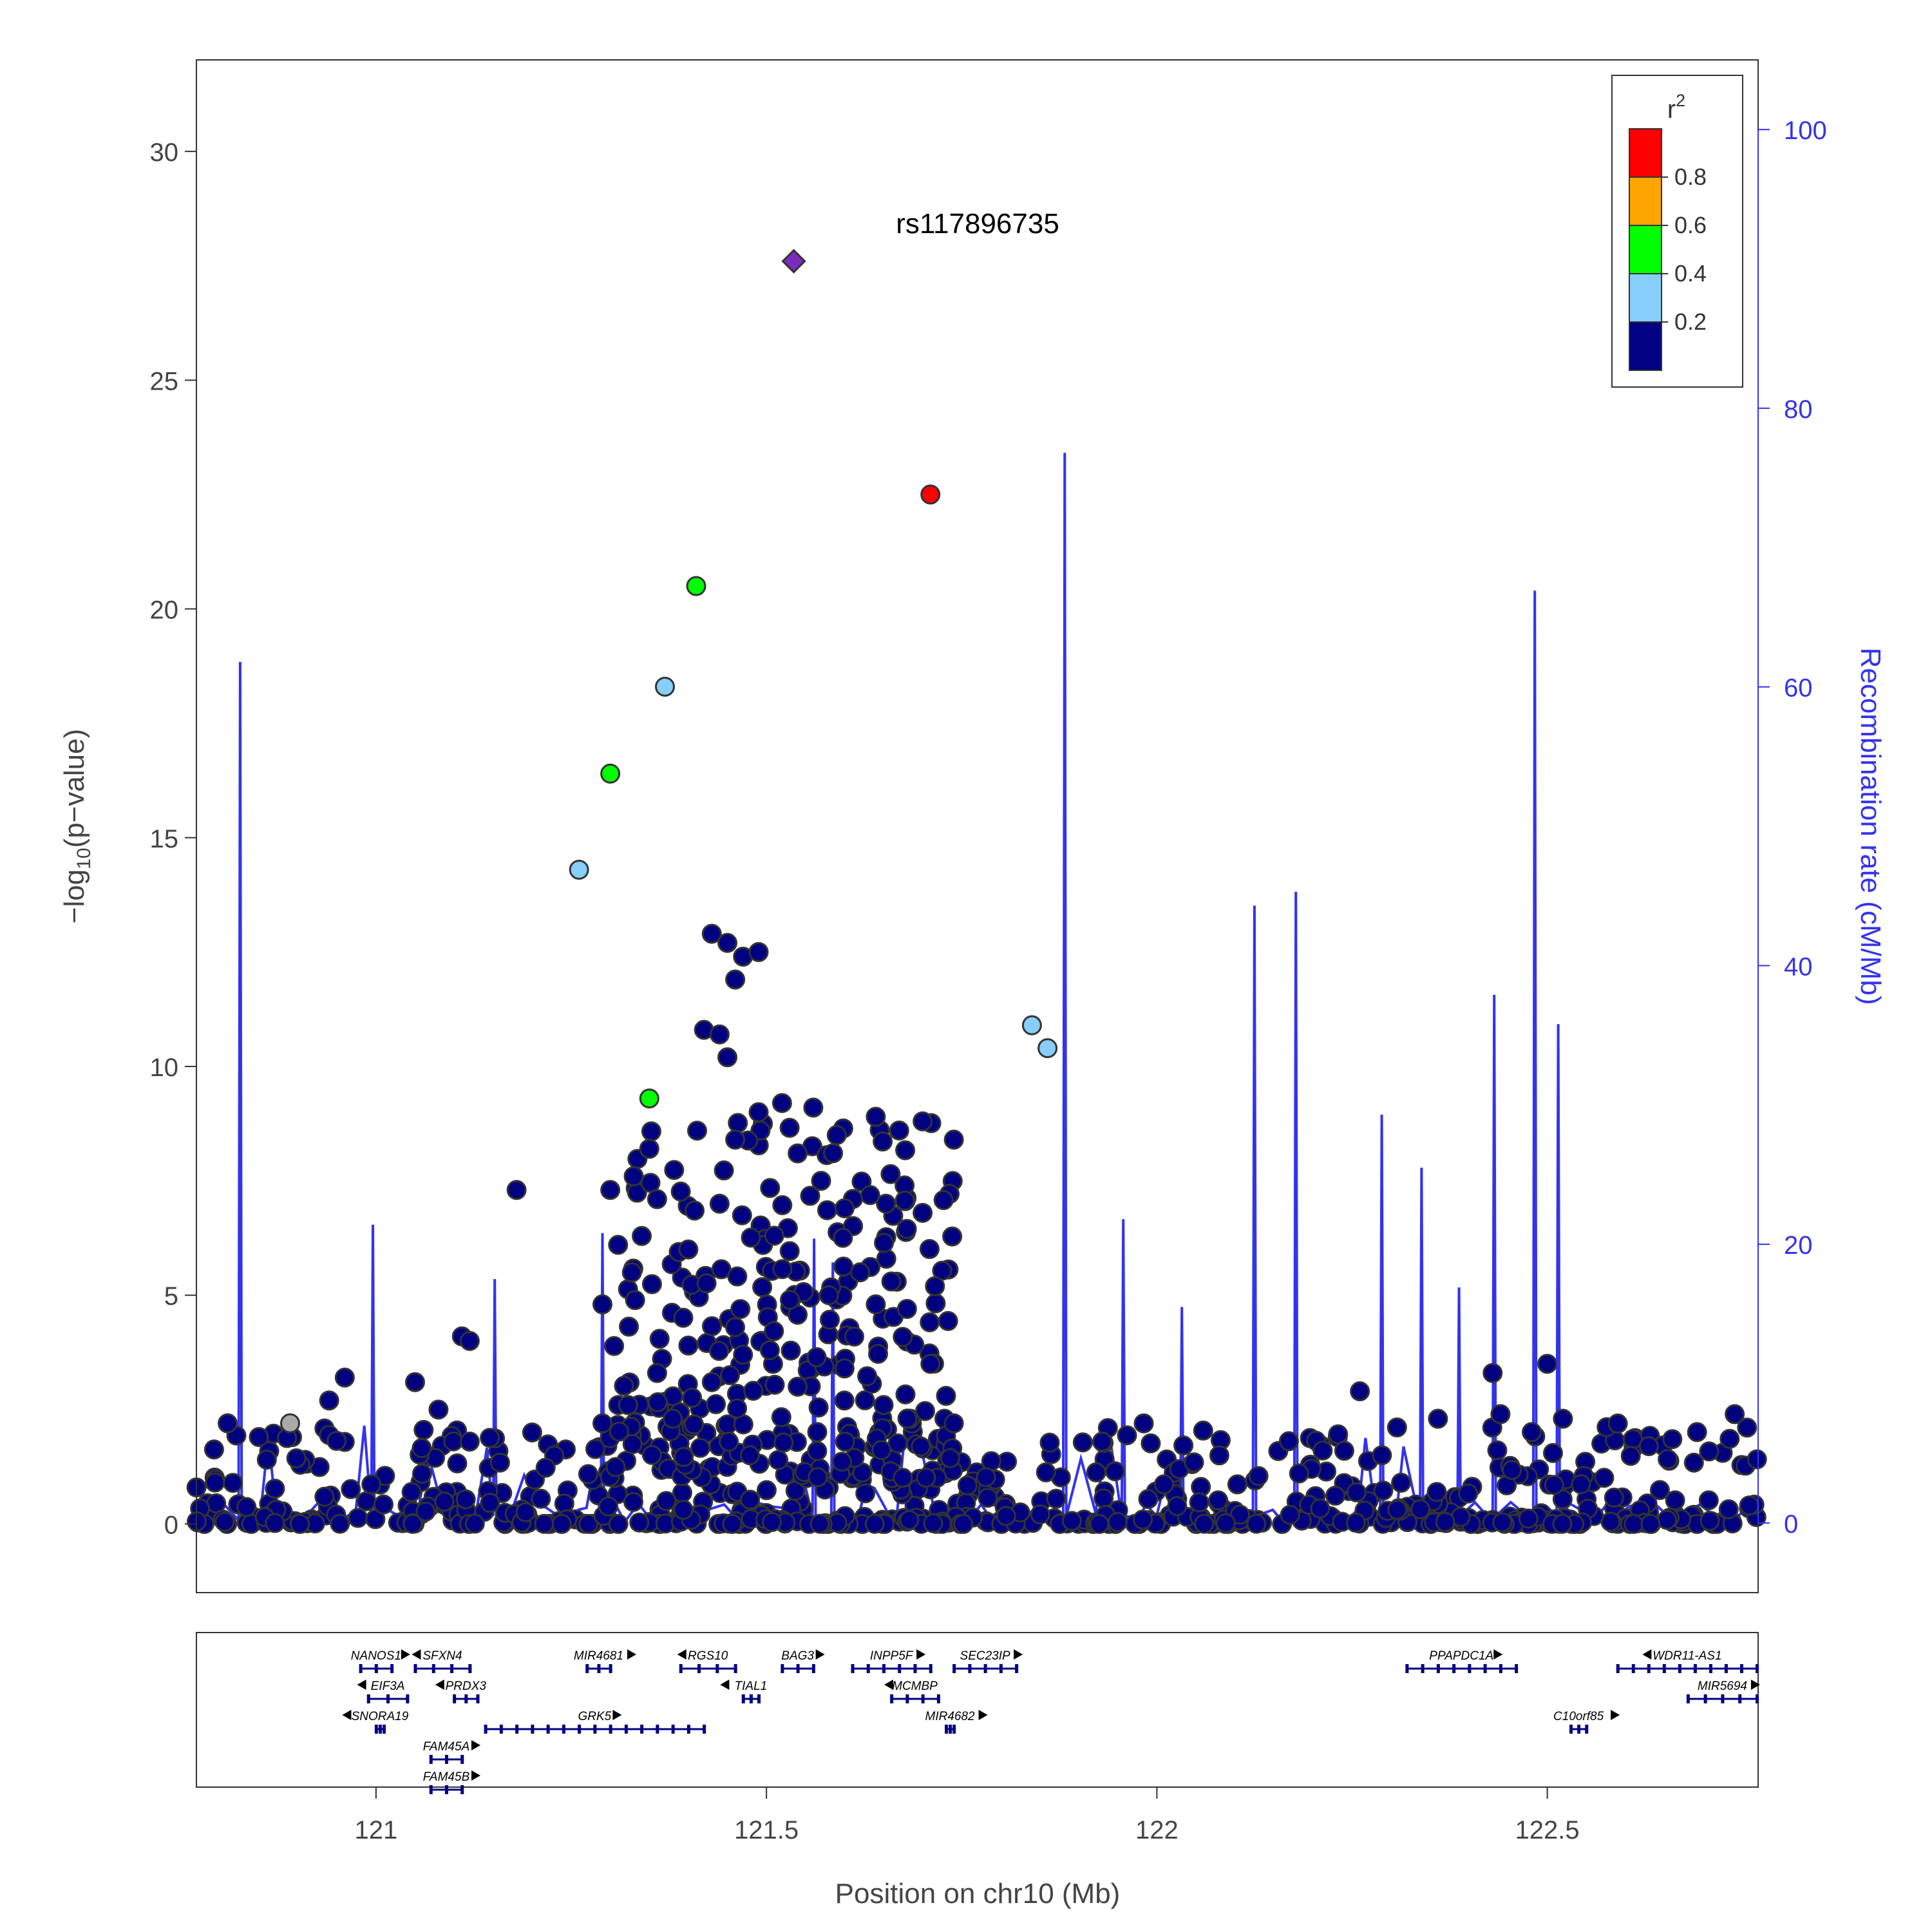  What do you see at coordinates (892, 1661) in the screenshot?
I see `gene-inpp5f: INPP5F` at bounding box center [892, 1661].